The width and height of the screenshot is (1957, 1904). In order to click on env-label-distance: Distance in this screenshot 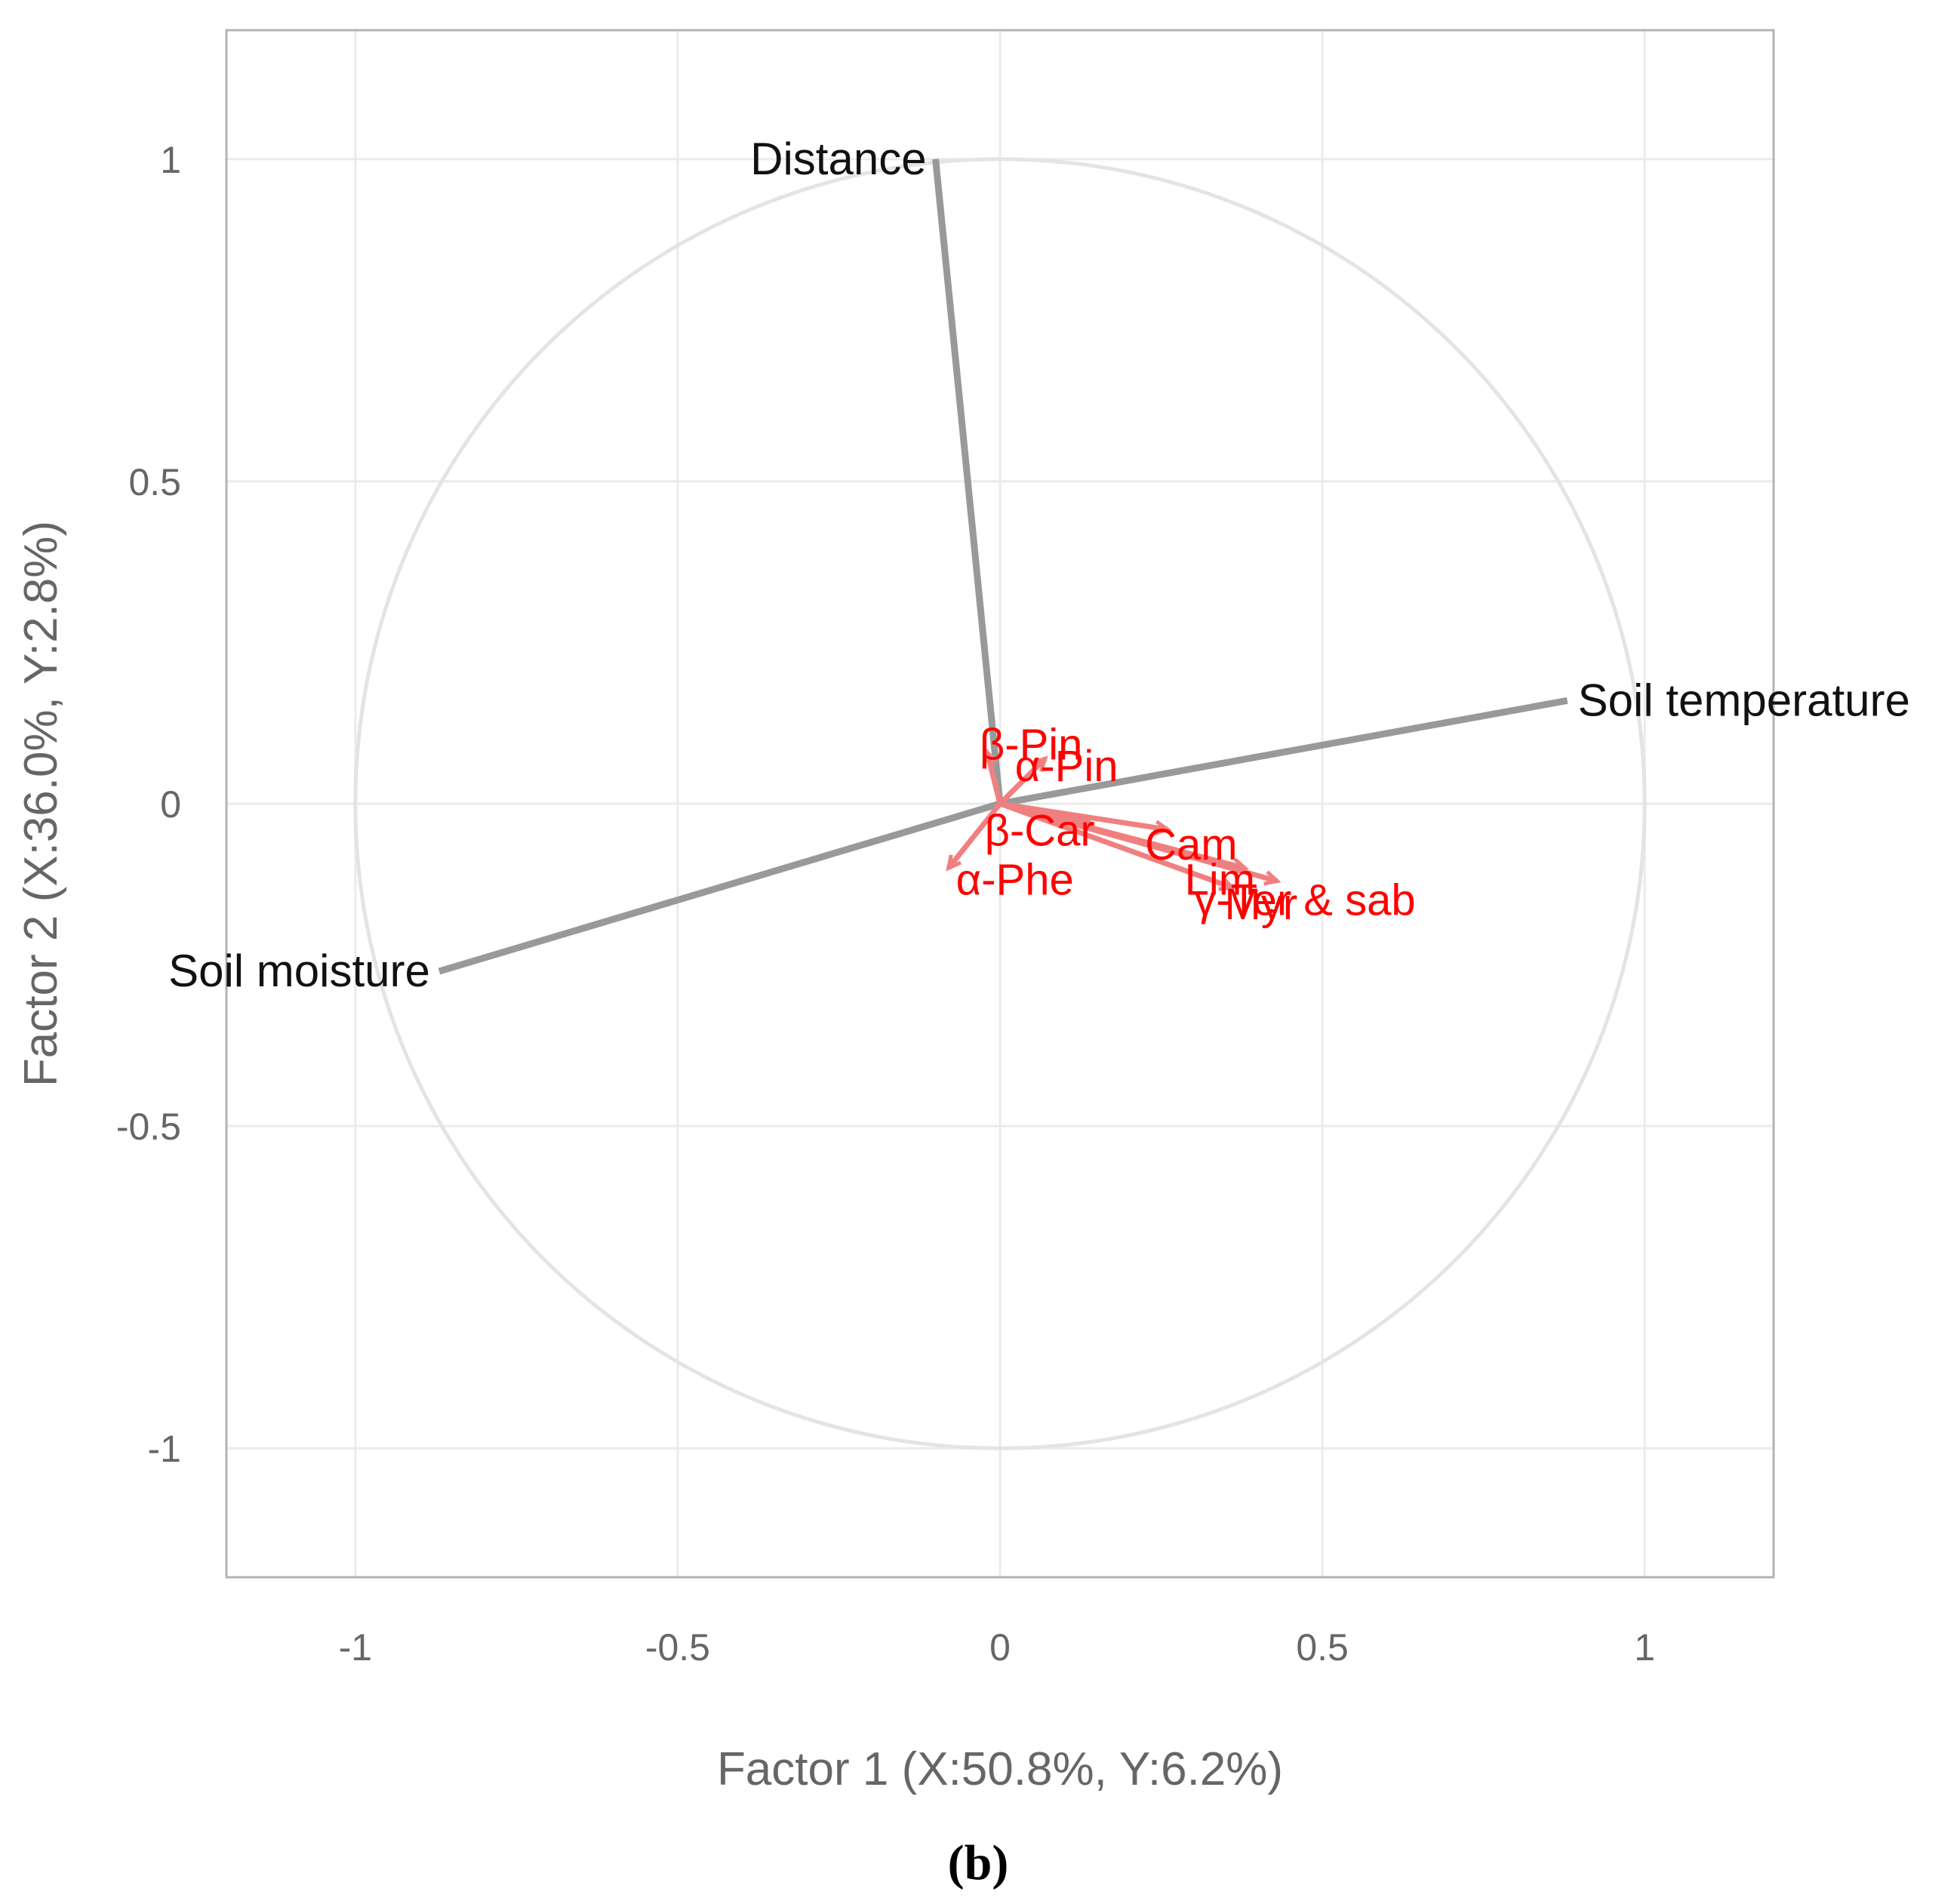, I will do `click(838, 159)`.